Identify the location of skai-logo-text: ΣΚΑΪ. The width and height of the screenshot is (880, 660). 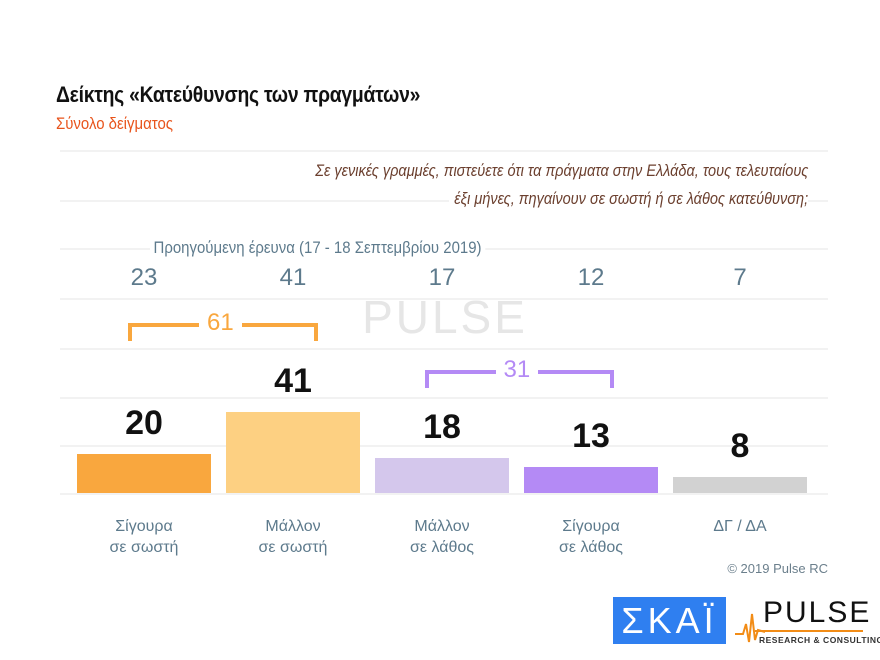
(669, 620).